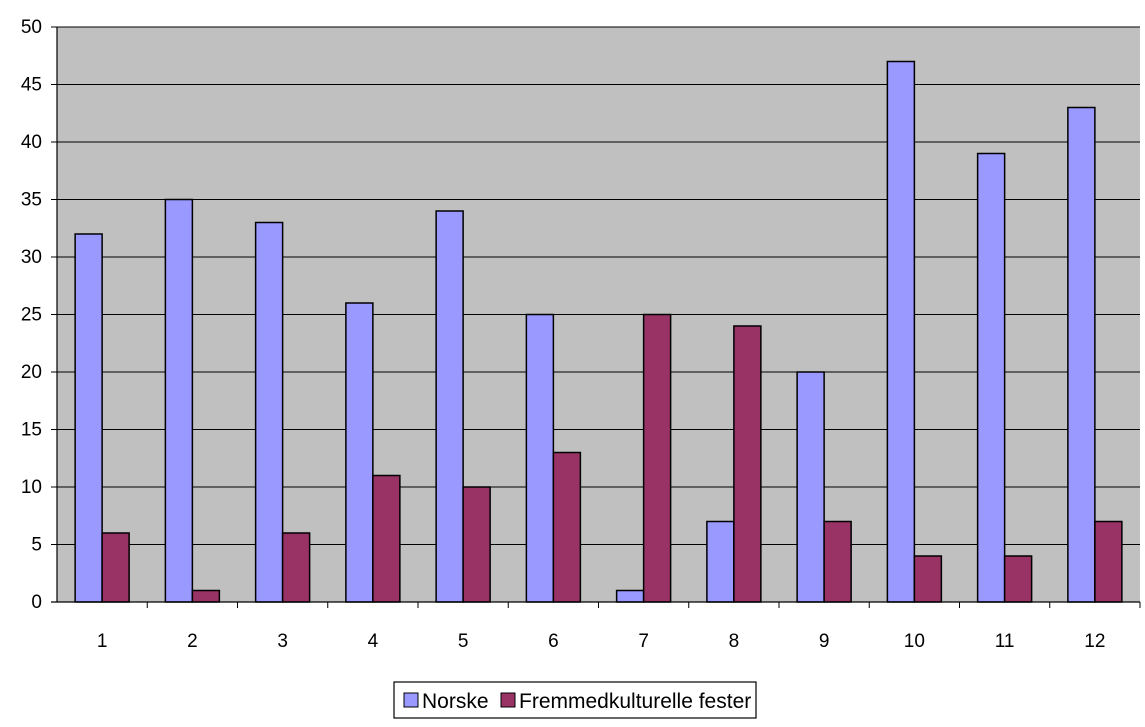 The height and width of the screenshot is (727, 1145). Describe the element at coordinates (31, 315) in the screenshot. I see `y-tick-label: 25` at that location.